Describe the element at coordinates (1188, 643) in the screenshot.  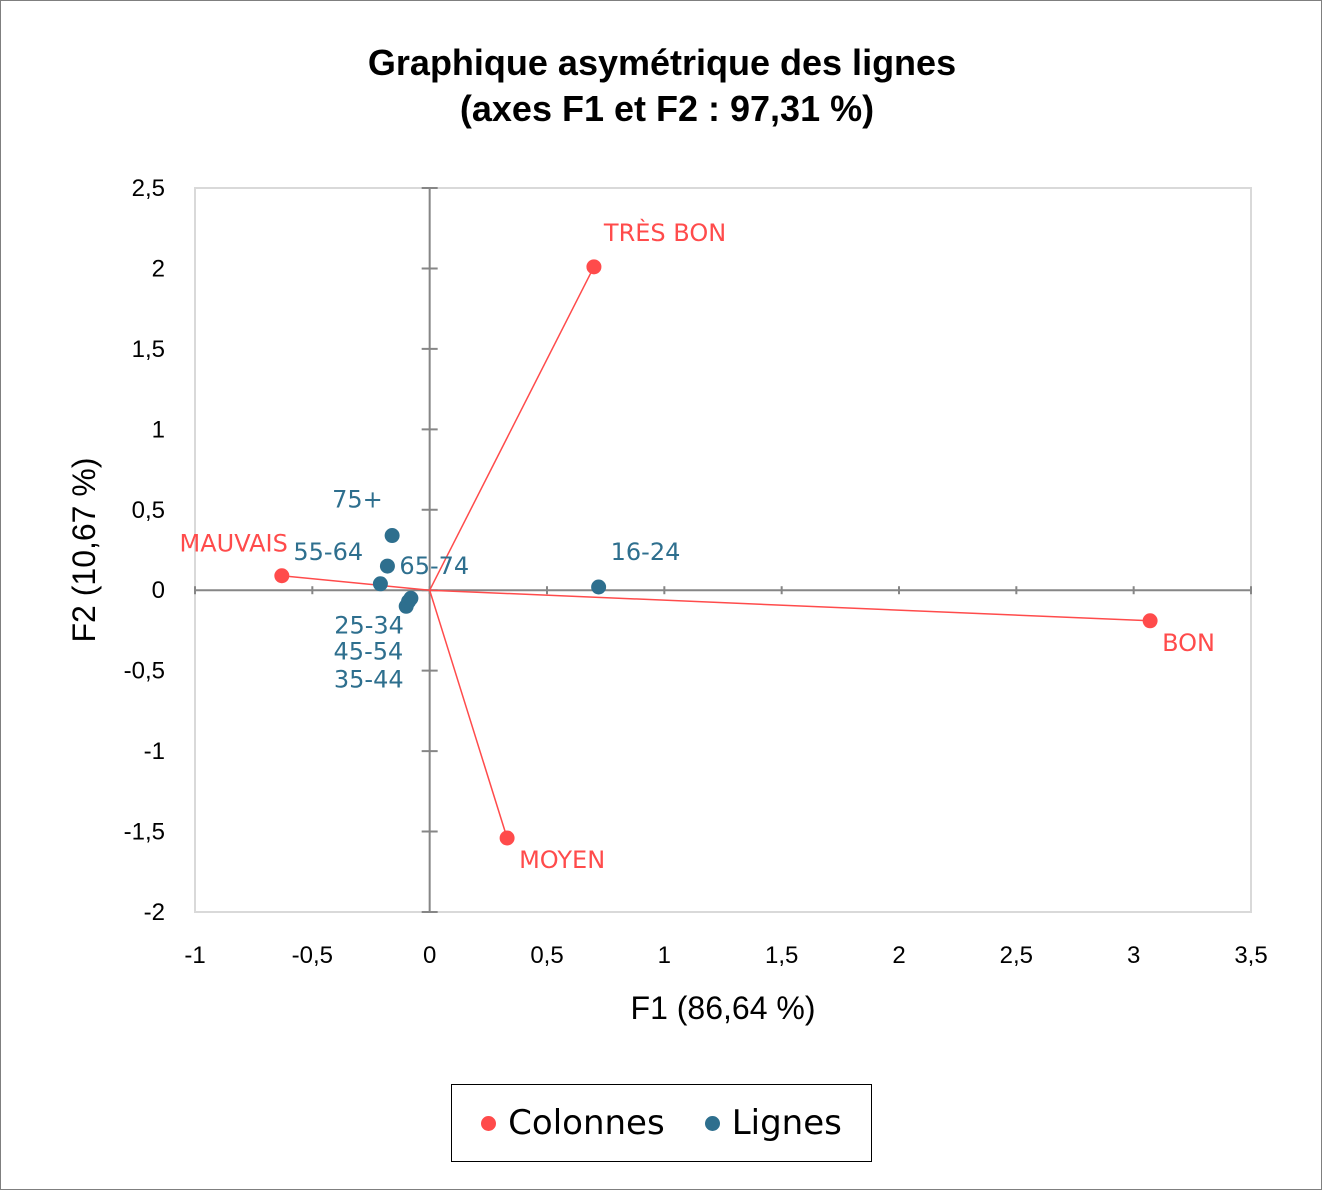
I see `data-label: BON` at that location.